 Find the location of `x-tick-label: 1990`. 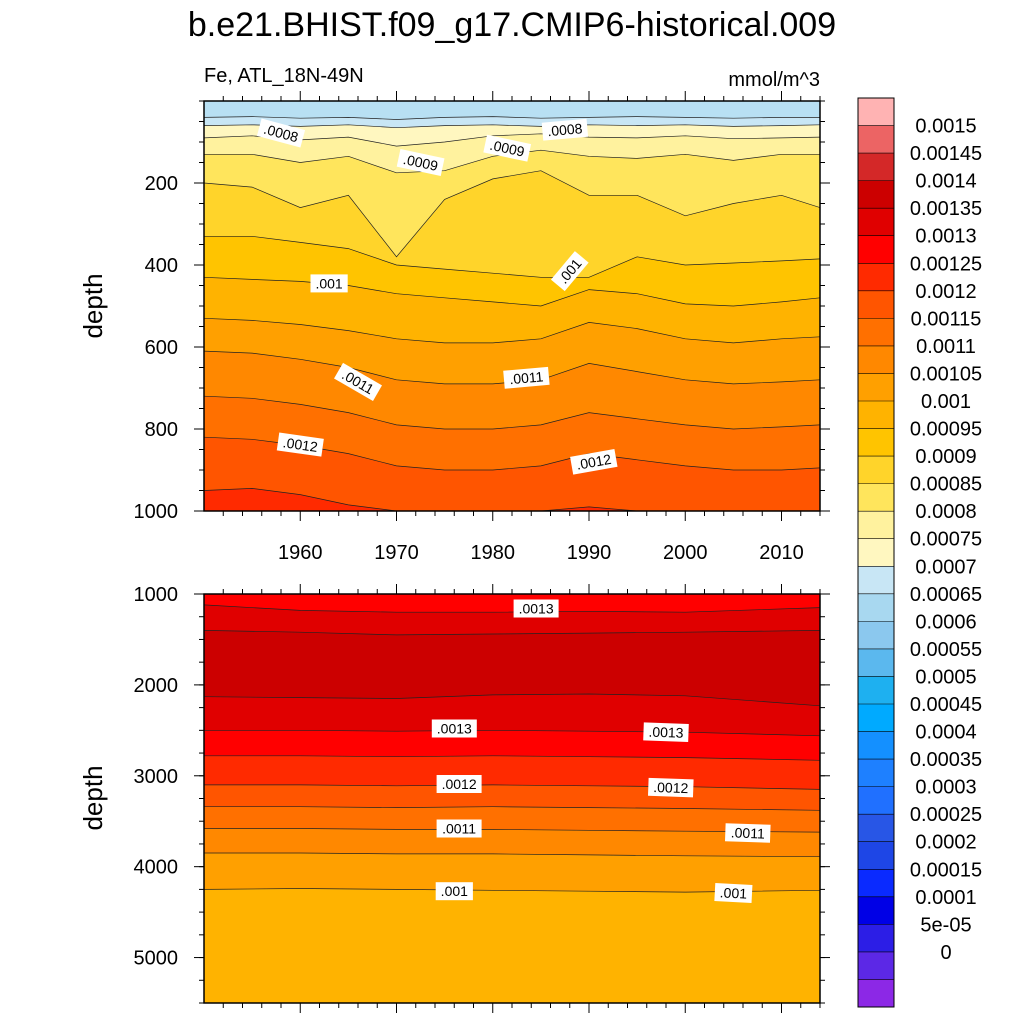

x-tick-label: 1990 is located at coordinates (589, 553).